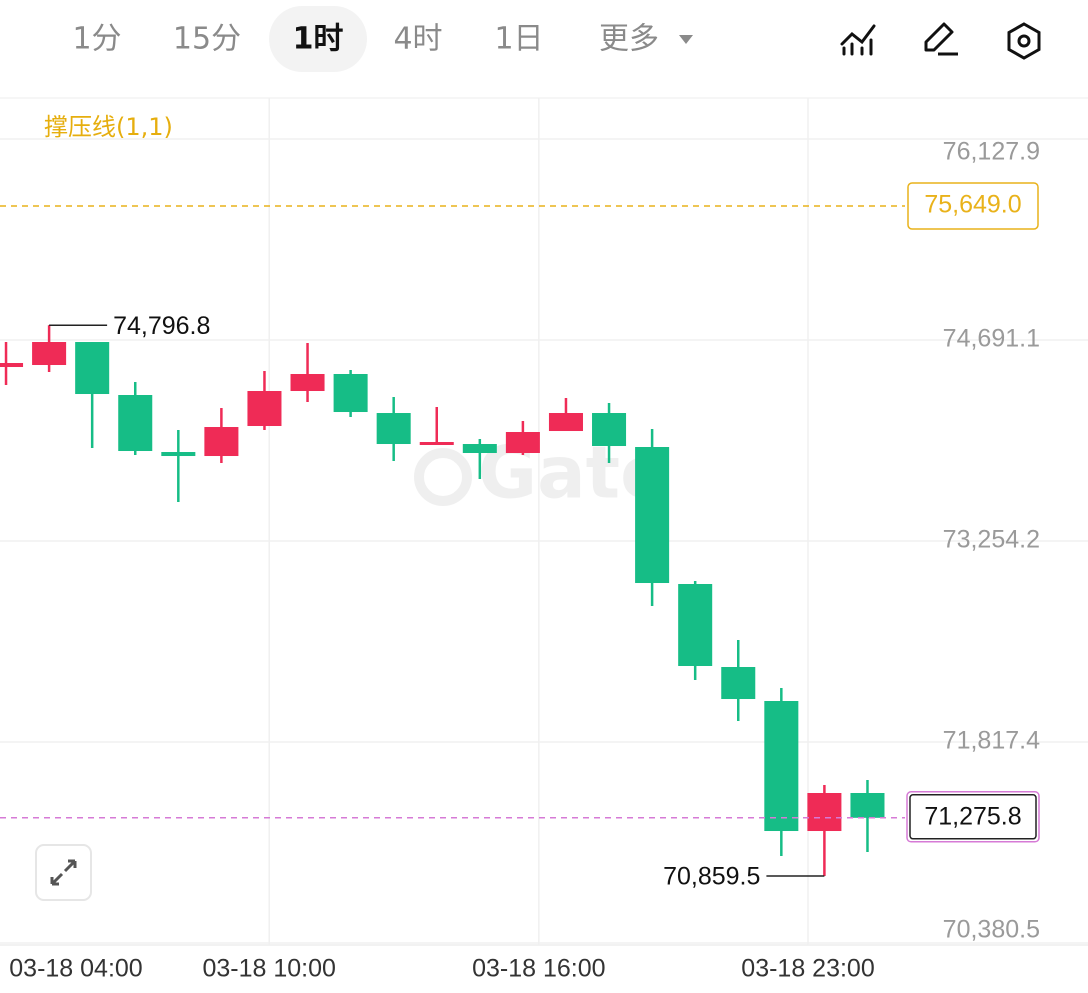 The image size is (1088, 993). I want to click on indicator-label: 撑压线(1,1), so click(108, 127).